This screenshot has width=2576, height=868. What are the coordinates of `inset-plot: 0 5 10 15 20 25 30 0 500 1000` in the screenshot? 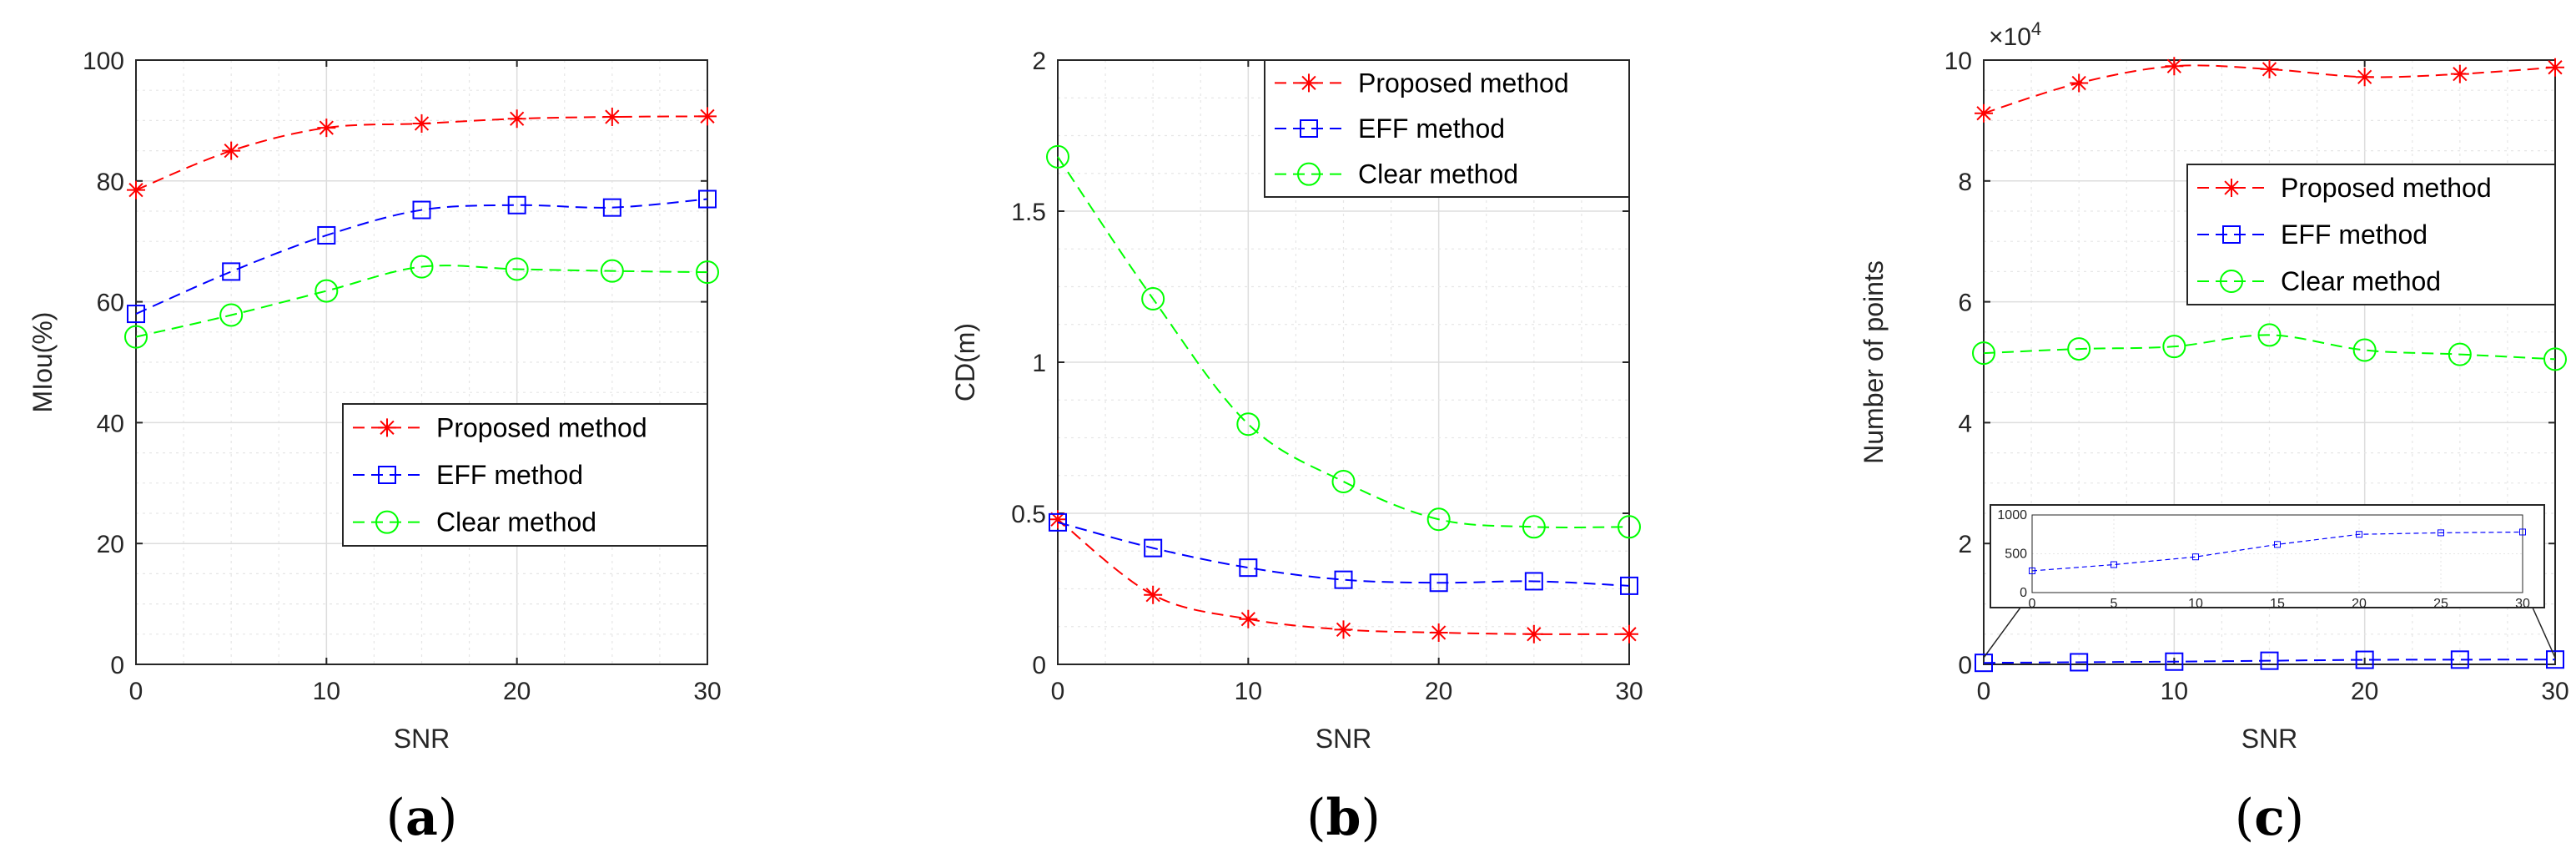 It's located at (2269, 581).